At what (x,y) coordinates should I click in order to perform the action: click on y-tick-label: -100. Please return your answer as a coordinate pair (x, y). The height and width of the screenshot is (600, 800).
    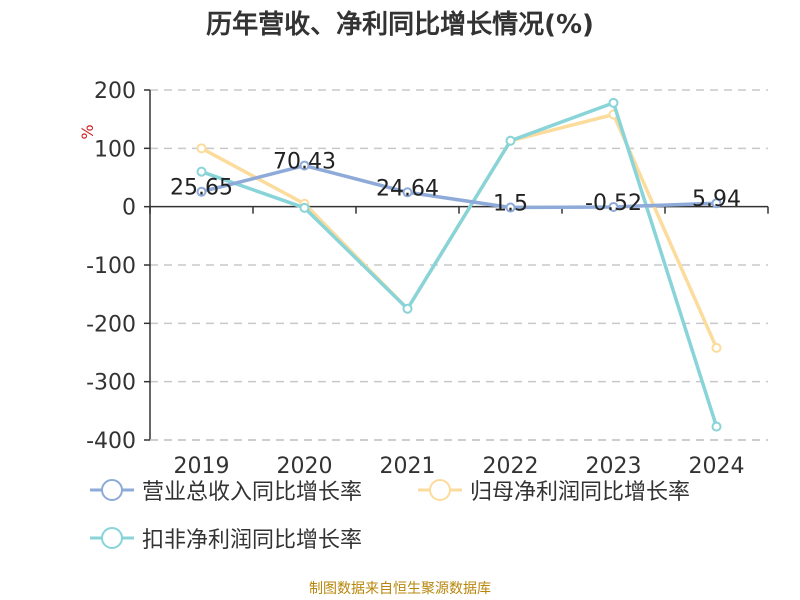
    Looking at the image, I should click on (111, 266).